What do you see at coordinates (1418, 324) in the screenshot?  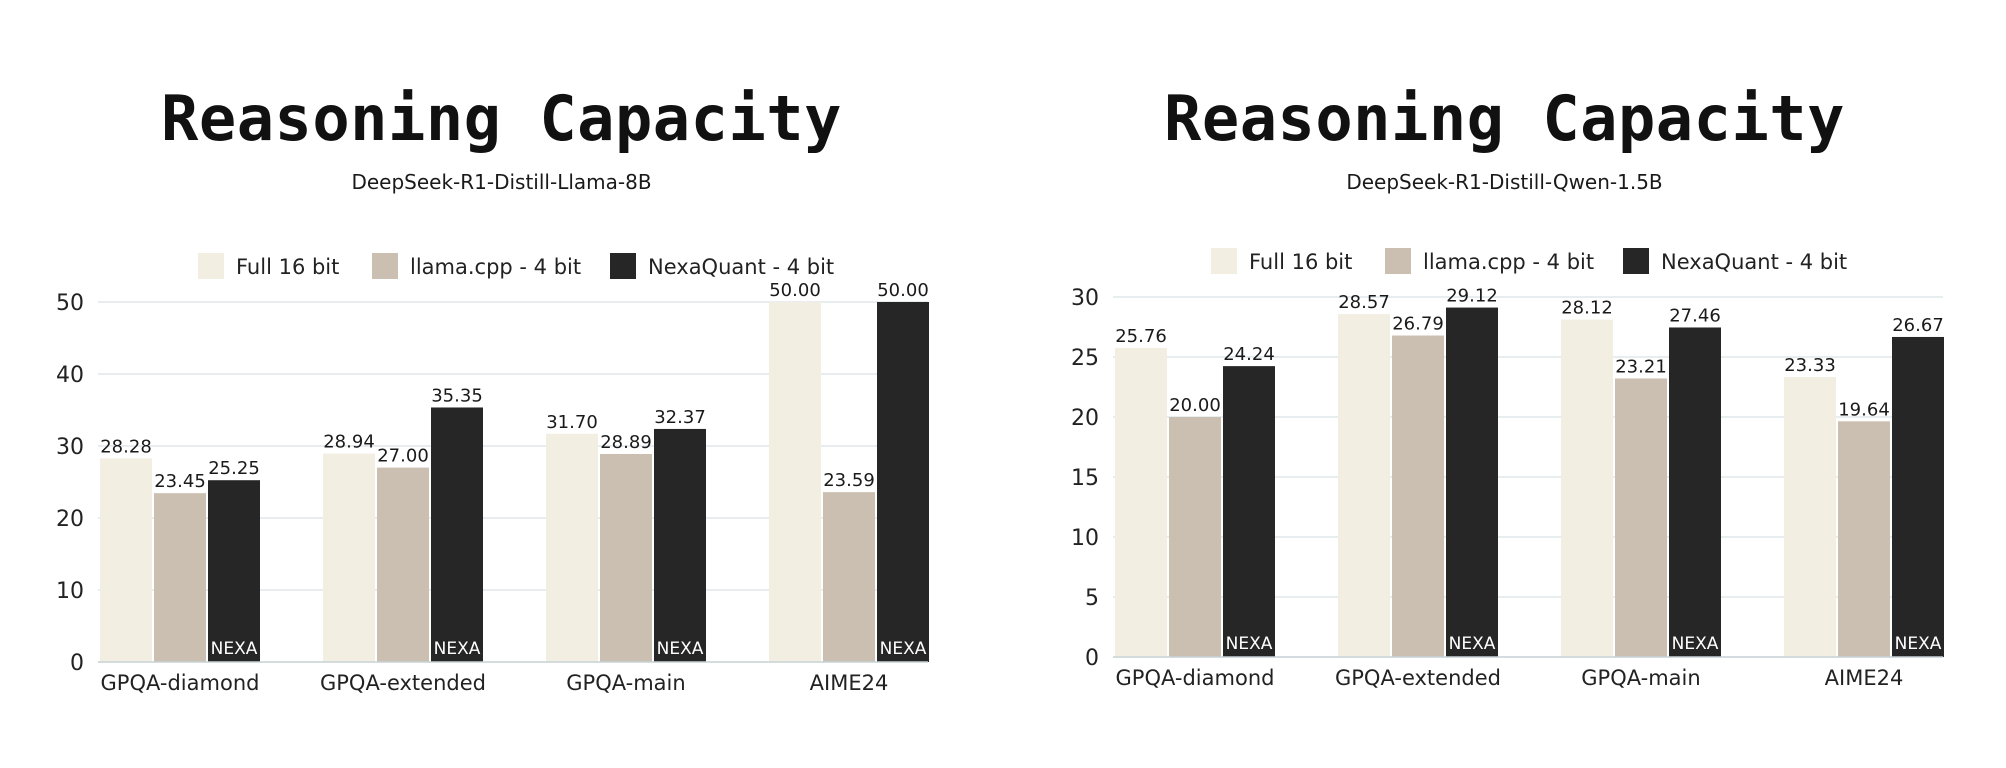 I see `data-label: 26.79` at bounding box center [1418, 324].